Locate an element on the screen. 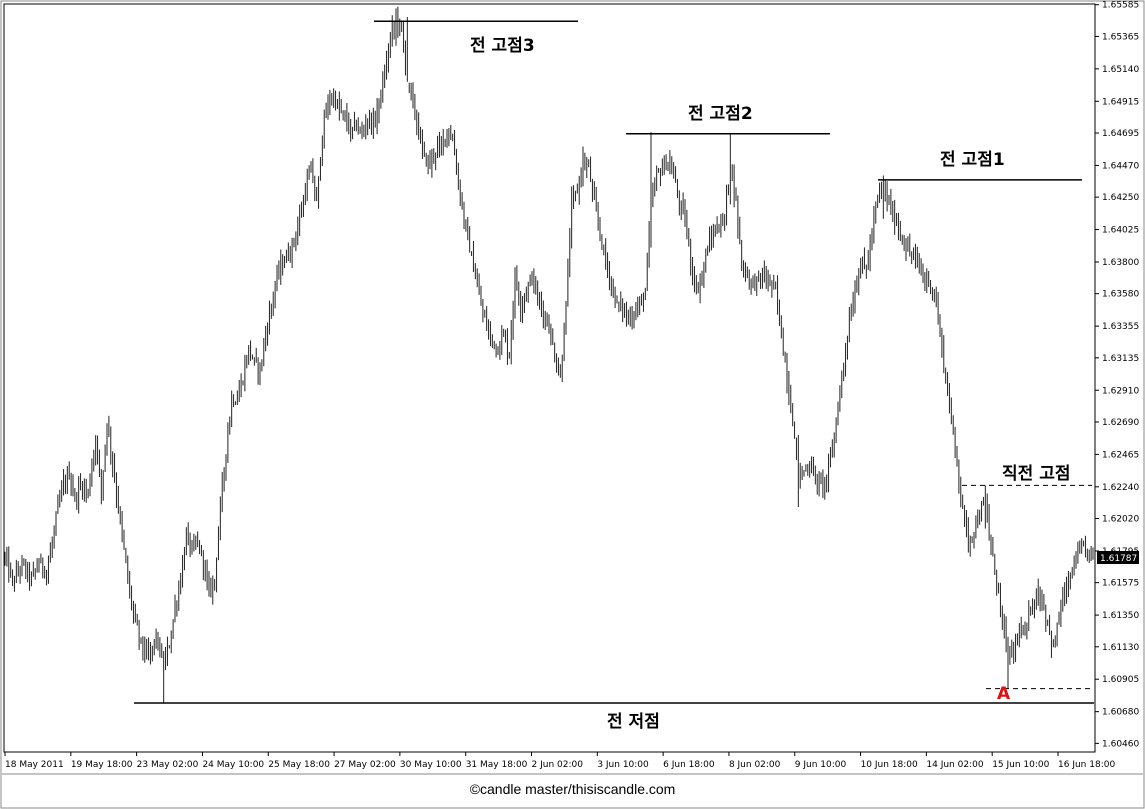  y-tick-label: 1.62910 is located at coordinates (1120, 391).